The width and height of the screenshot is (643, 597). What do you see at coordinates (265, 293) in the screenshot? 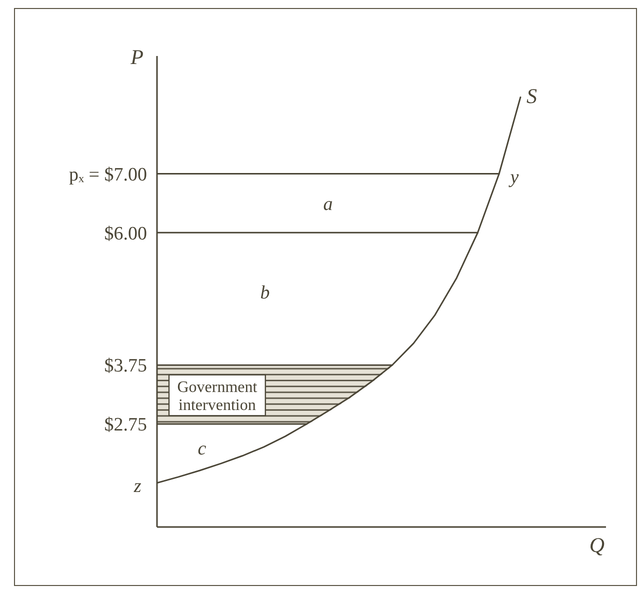
I see `annotation: b` at bounding box center [265, 293].